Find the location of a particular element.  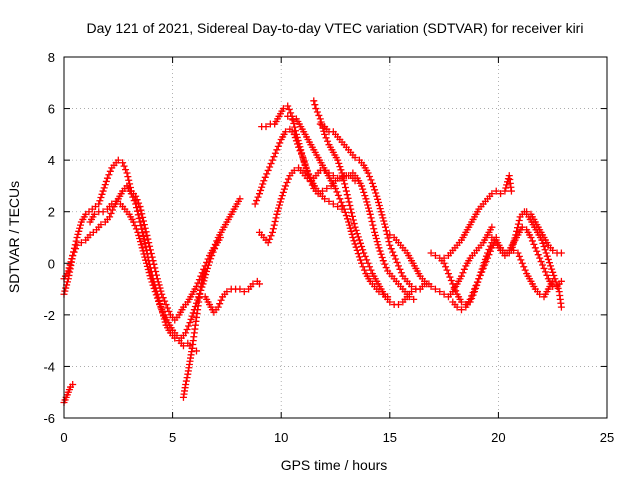

y-tick-label: 0 is located at coordinates (51, 263).